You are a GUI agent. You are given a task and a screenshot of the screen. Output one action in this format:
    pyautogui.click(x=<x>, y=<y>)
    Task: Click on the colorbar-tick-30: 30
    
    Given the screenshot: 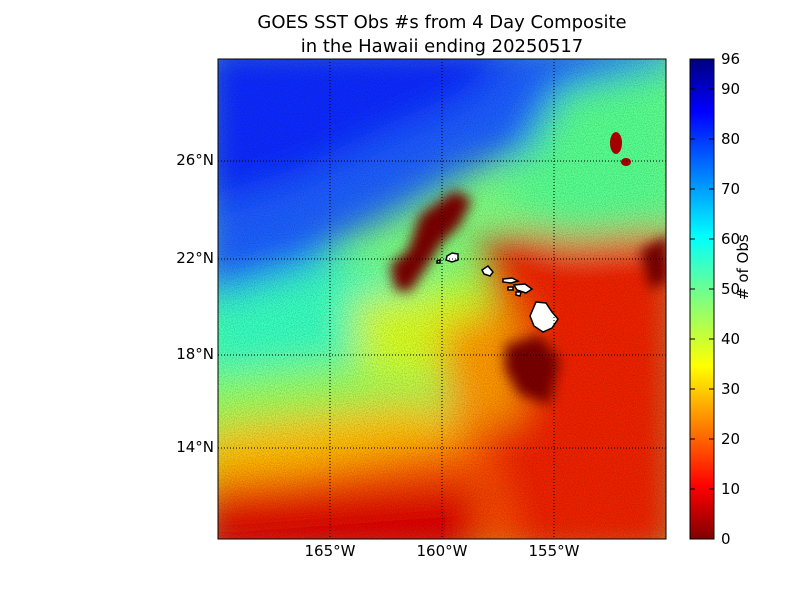 What is the action you would take?
    pyautogui.click(x=731, y=389)
    